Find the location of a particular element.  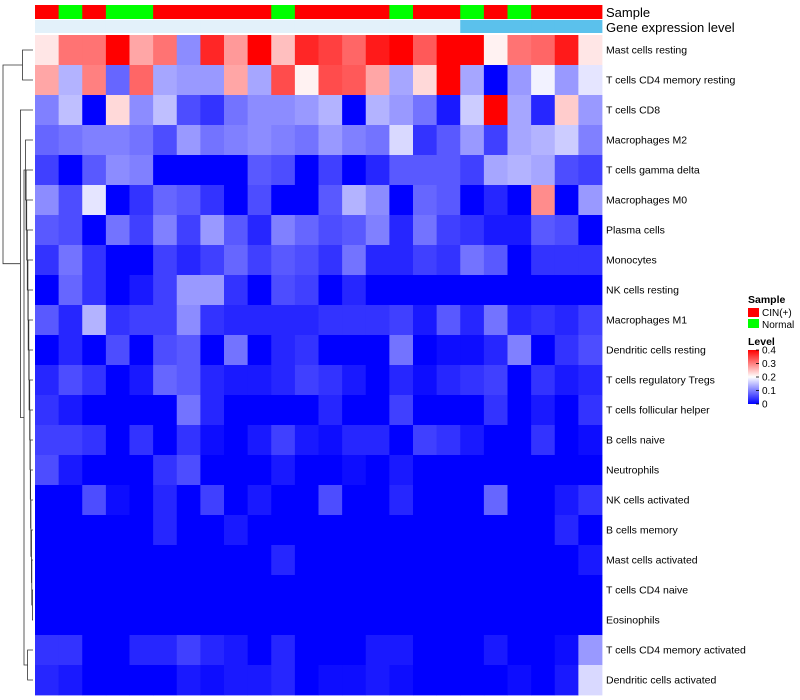

legend-label-normal: Normal is located at coordinates (778, 325).